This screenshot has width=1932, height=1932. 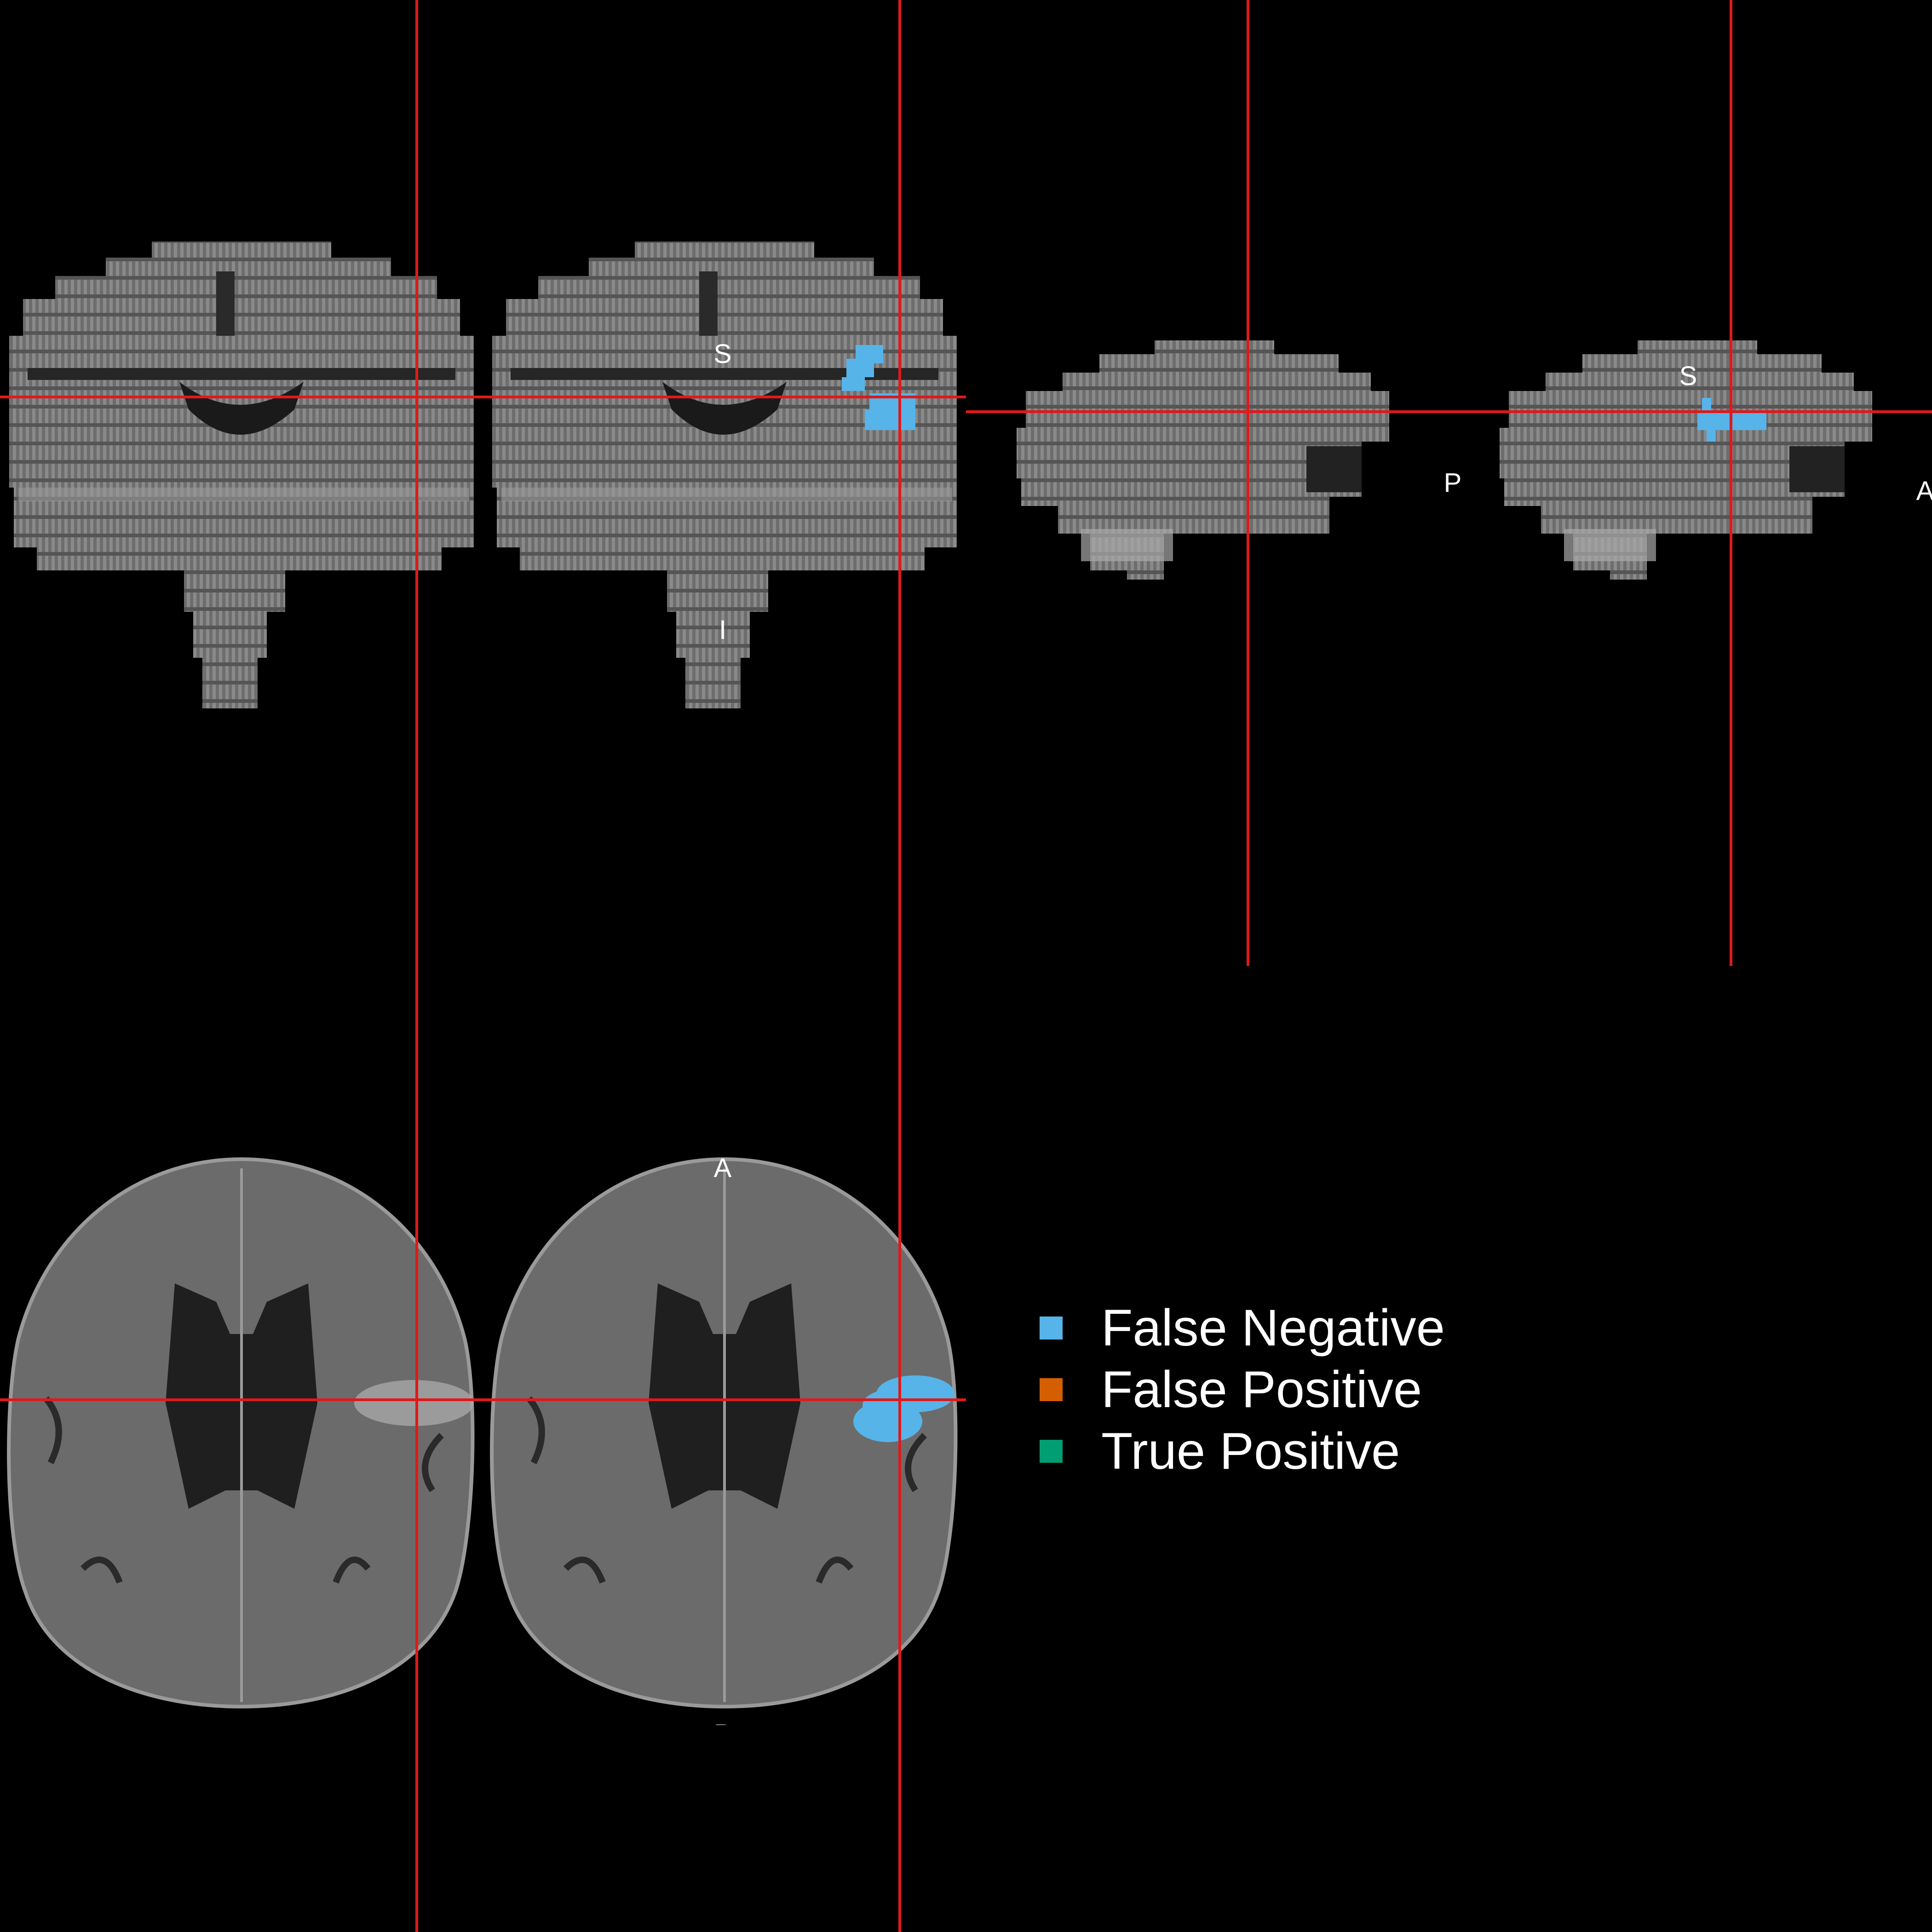 What do you see at coordinates (483, 1399) in the screenshot?
I see `crosshair-horizontal-axial` at bounding box center [483, 1399].